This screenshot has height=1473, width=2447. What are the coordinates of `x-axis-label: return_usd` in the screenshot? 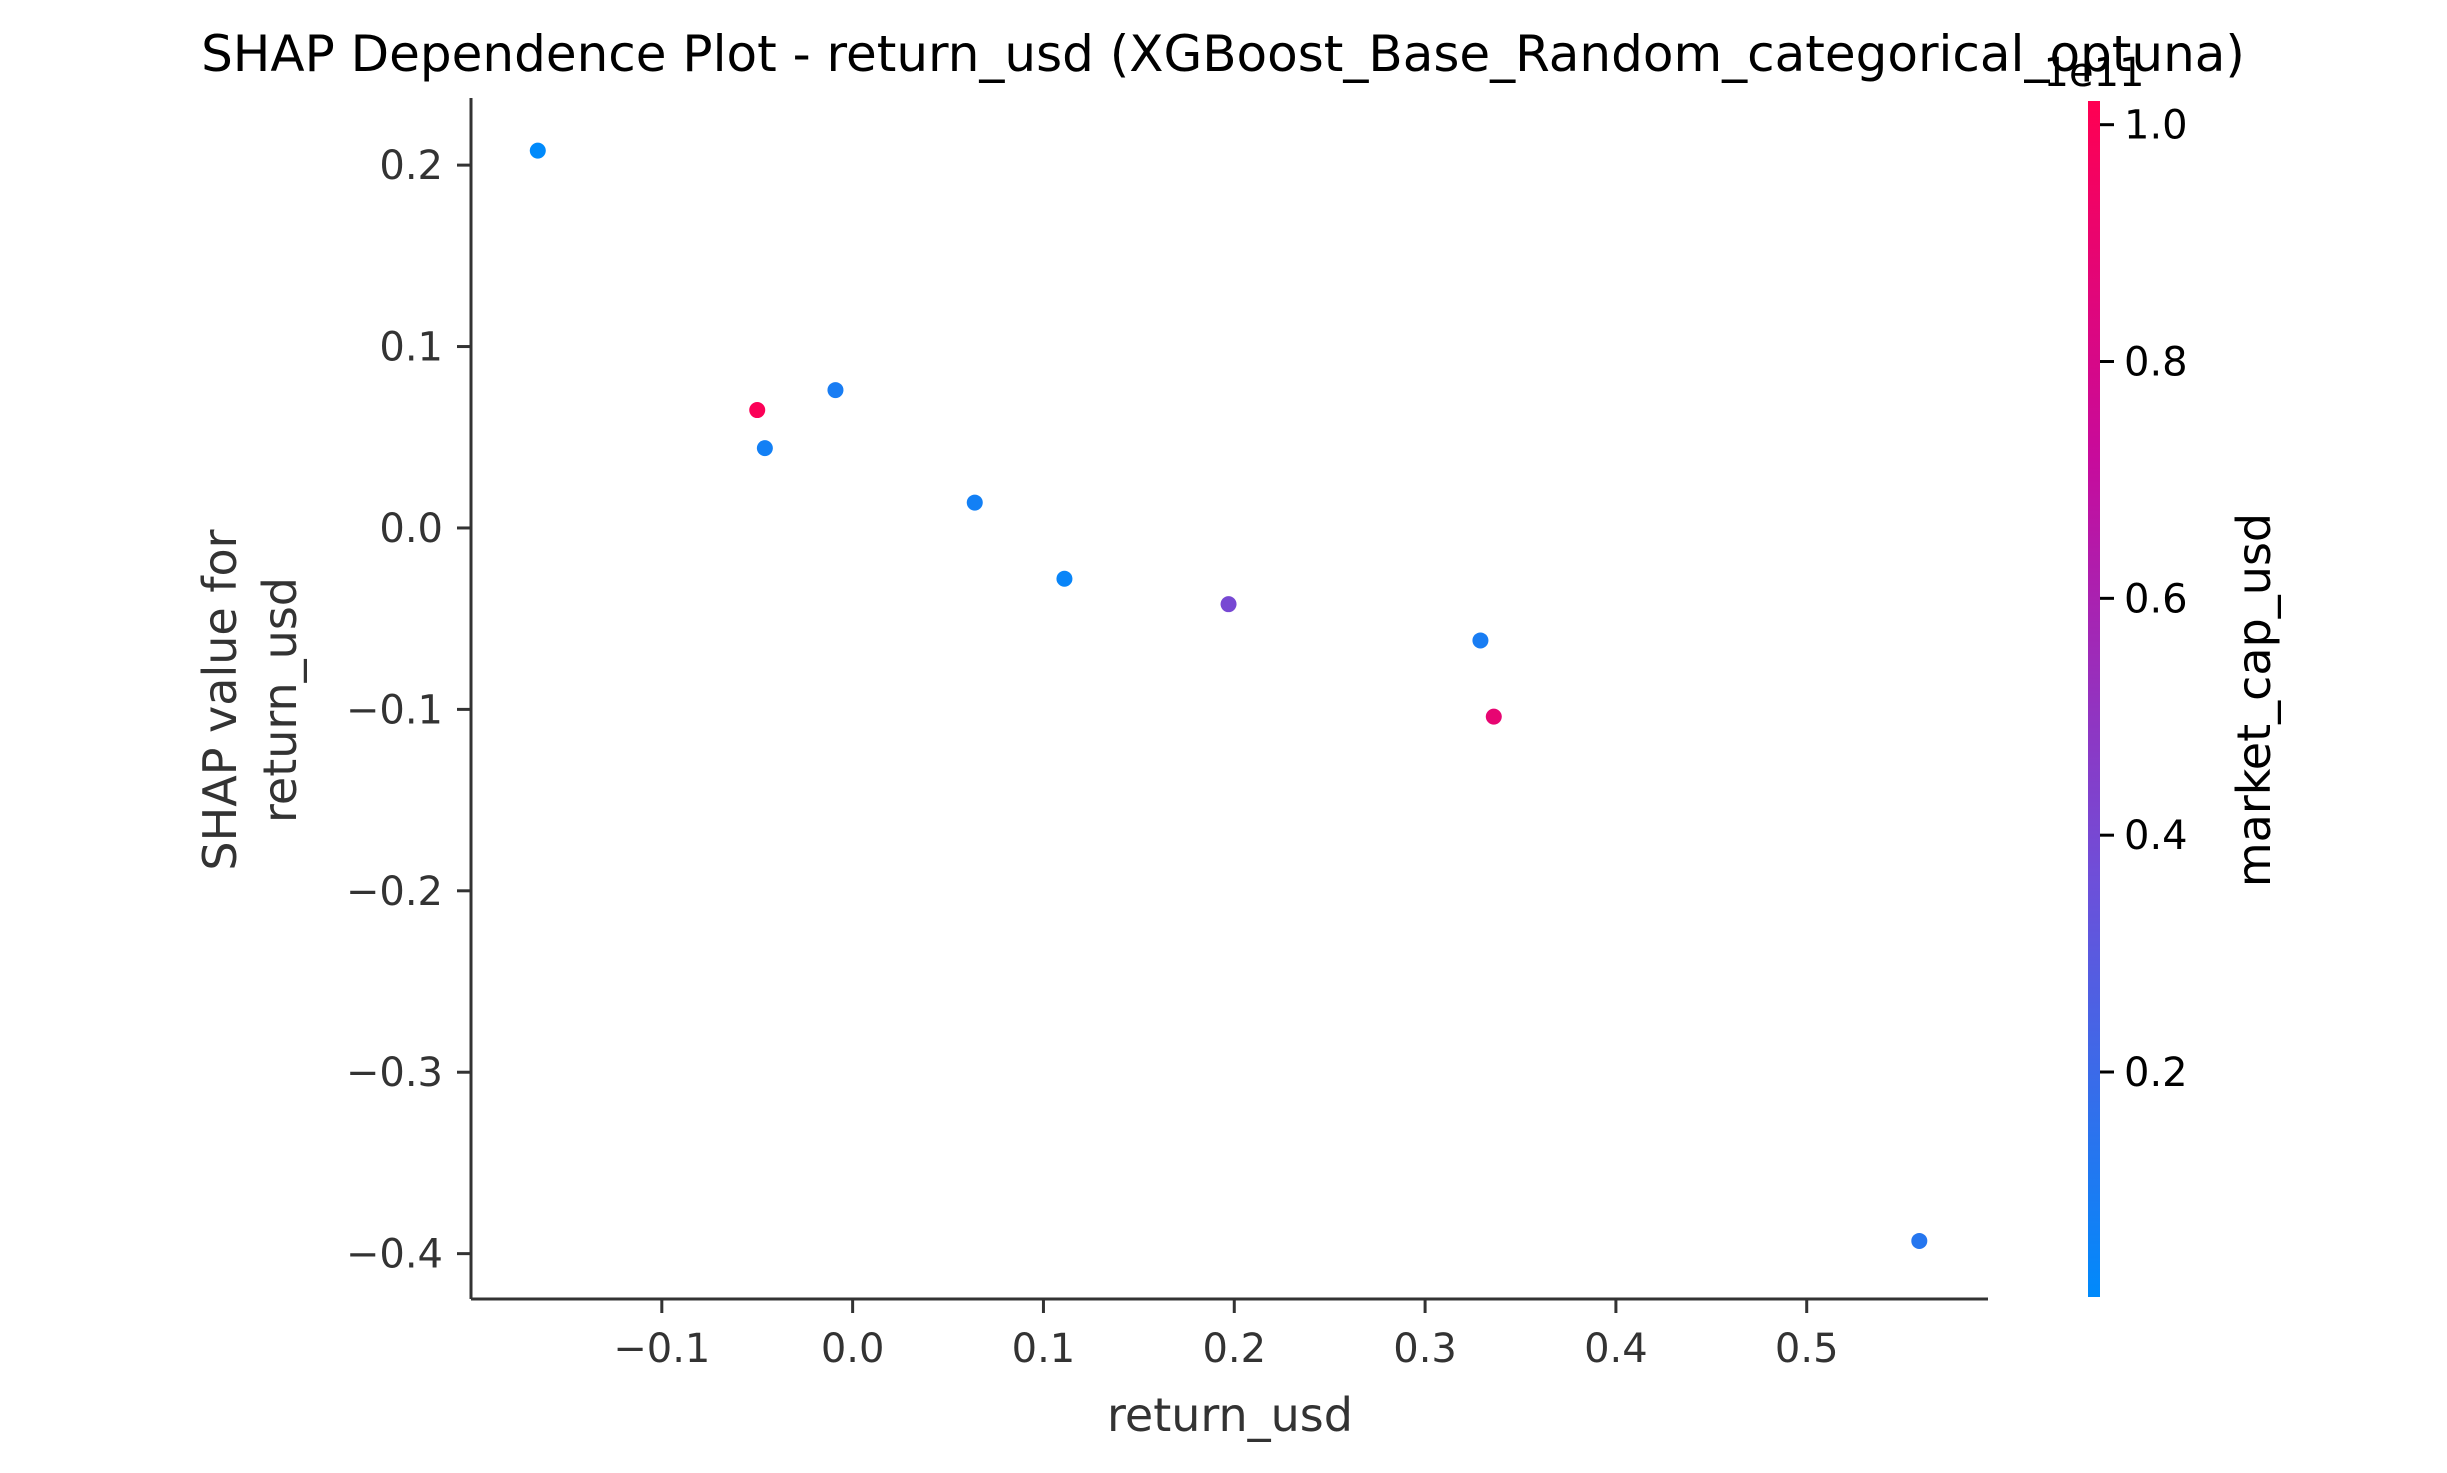 It's located at (1230, 1415).